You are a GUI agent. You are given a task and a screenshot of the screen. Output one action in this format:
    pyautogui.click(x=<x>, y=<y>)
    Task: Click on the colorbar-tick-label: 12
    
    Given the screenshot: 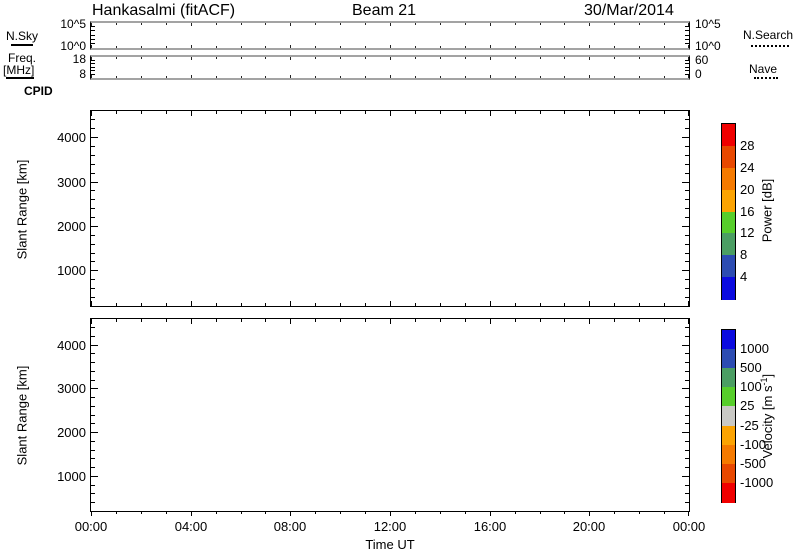 What is the action you would take?
    pyautogui.click(x=747, y=232)
    